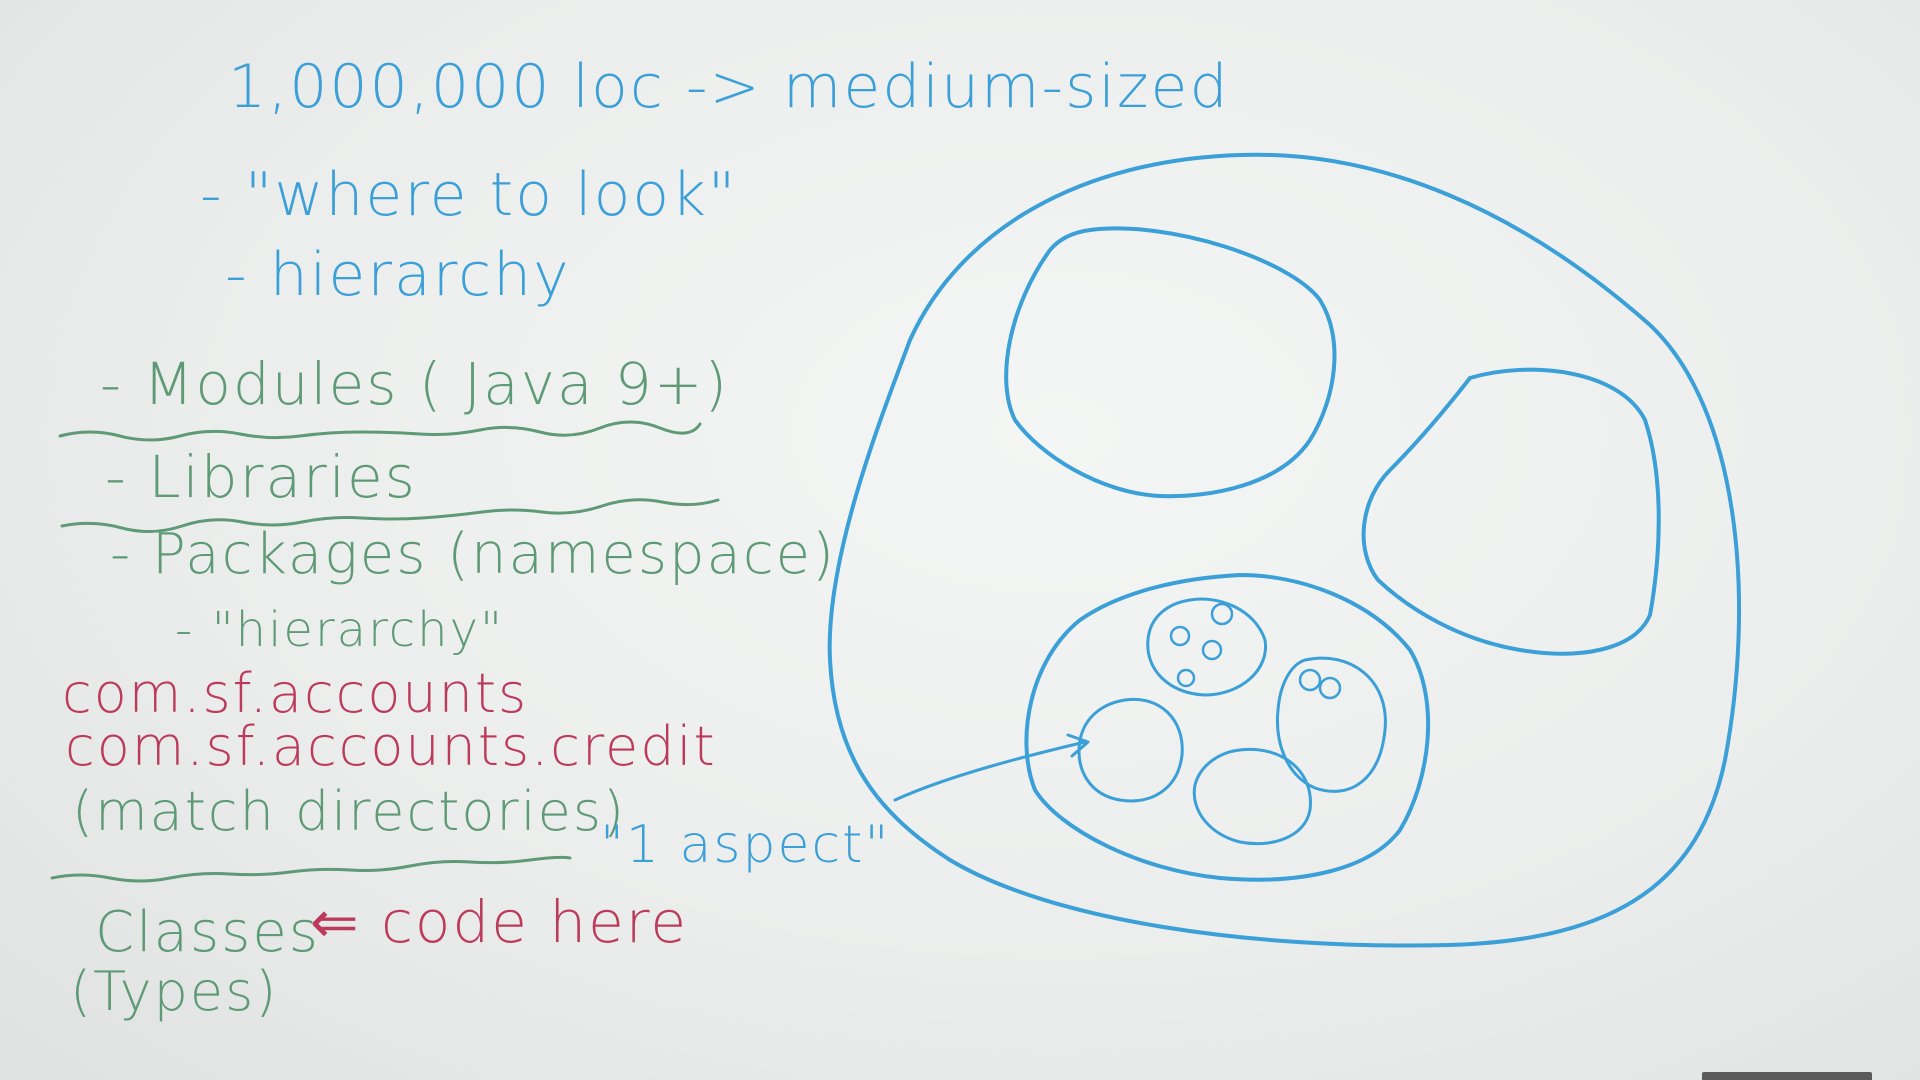 This screenshot has width=1920, height=1080. I want to click on line-loc-title: 1,000,000 loc -> medium-sized, so click(729, 87).